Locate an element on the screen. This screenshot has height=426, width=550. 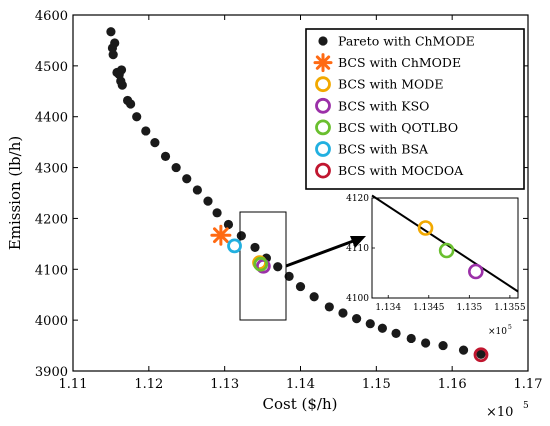
legend-label-pareto-with-chmode: Pareto with ChMODE is located at coordinates (406, 41).